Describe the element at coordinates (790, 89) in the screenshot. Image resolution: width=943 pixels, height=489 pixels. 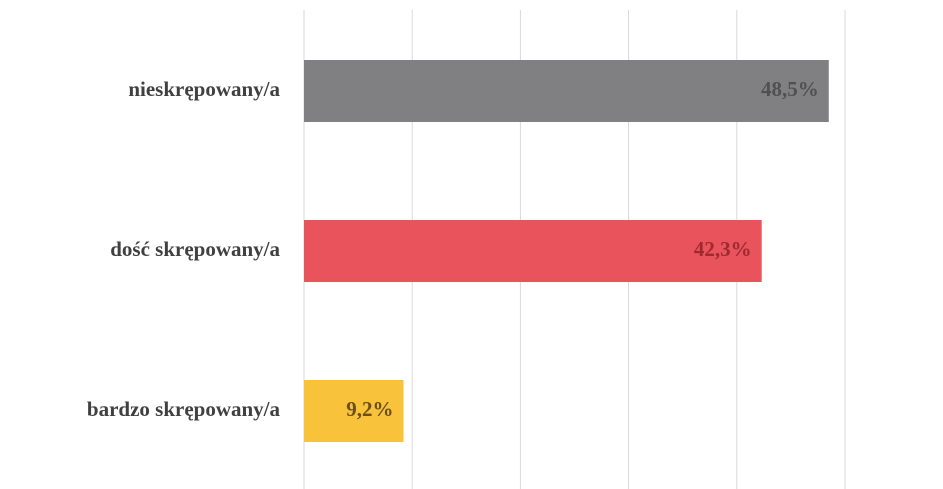
I see `value-label: 48,5%` at that location.